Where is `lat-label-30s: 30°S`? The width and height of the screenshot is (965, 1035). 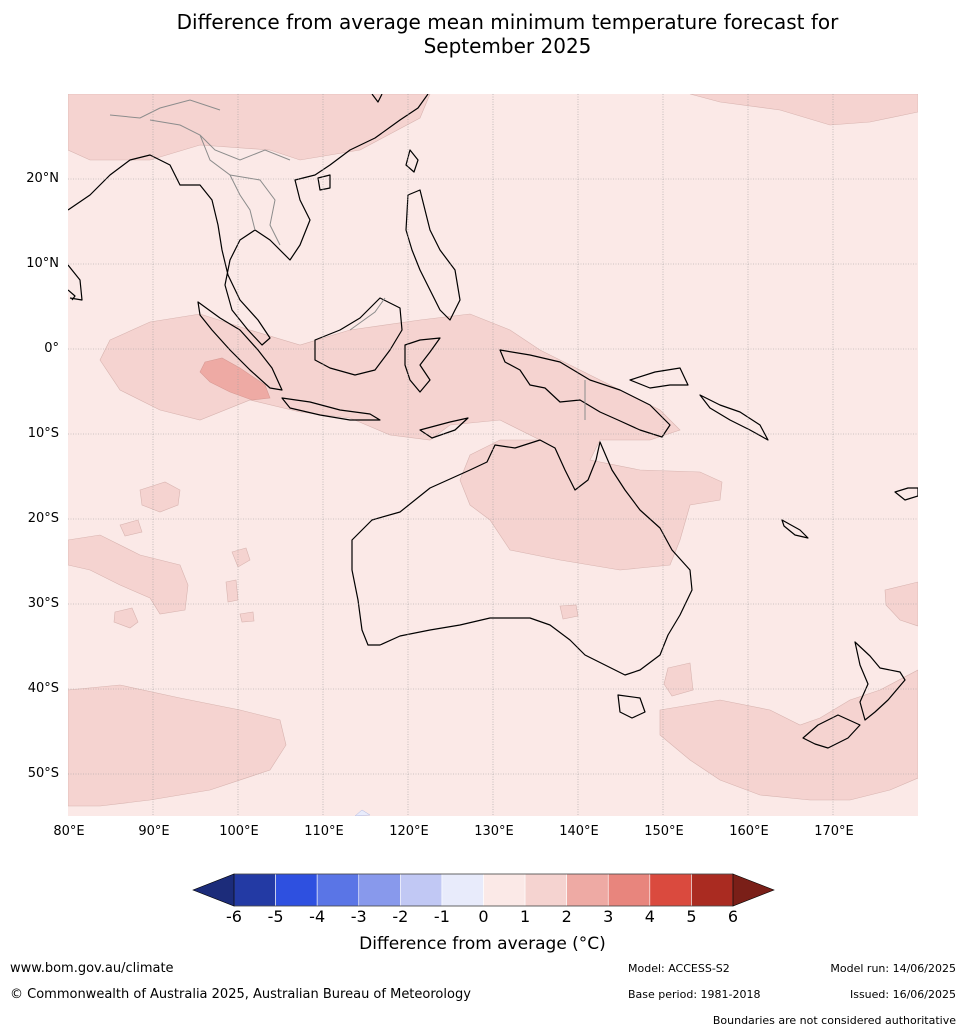
lat-label-30s: 30°S is located at coordinates (43, 603).